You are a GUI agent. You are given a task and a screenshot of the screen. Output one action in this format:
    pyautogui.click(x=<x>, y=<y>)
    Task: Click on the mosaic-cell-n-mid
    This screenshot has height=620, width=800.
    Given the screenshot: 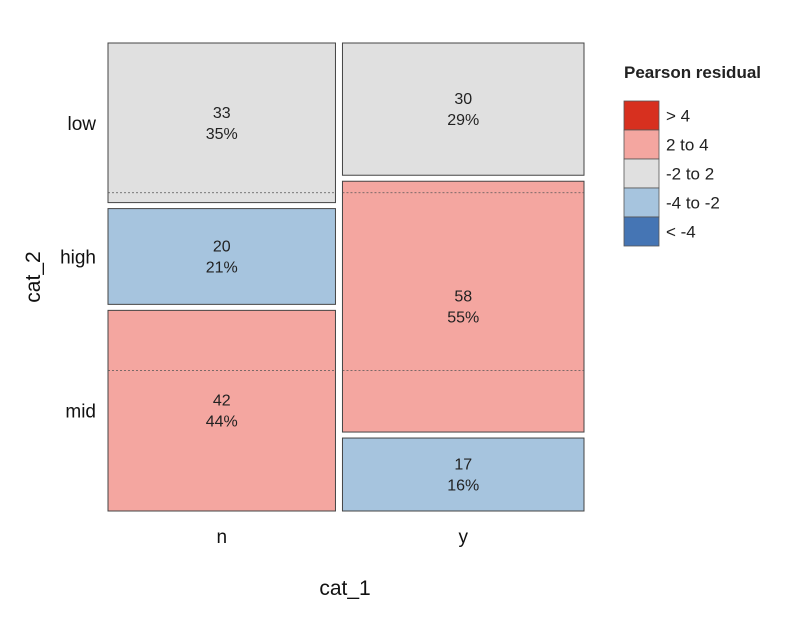 What is the action you would take?
    pyautogui.click(x=221, y=410)
    